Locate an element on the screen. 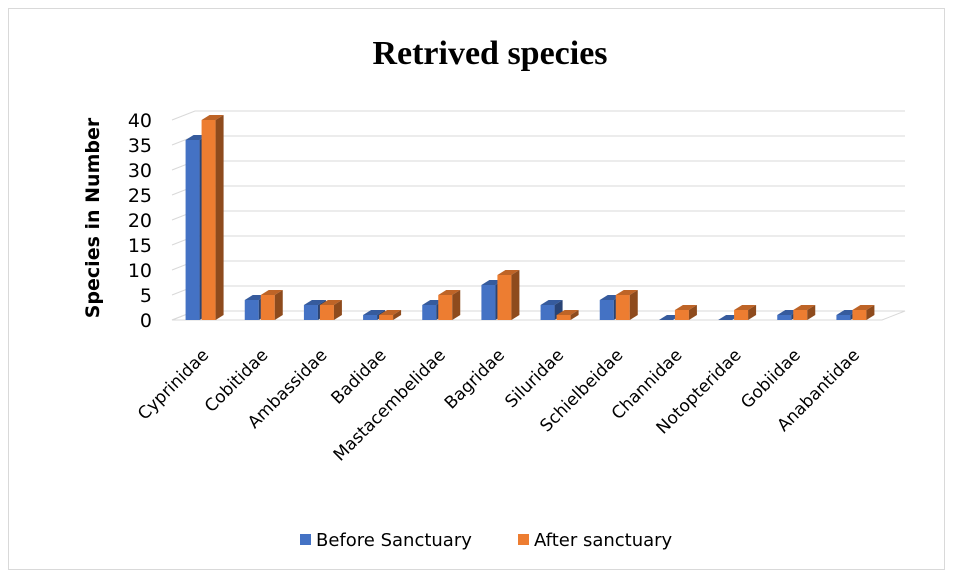  y-tick-label: 25 is located at coordinates (140, 196).